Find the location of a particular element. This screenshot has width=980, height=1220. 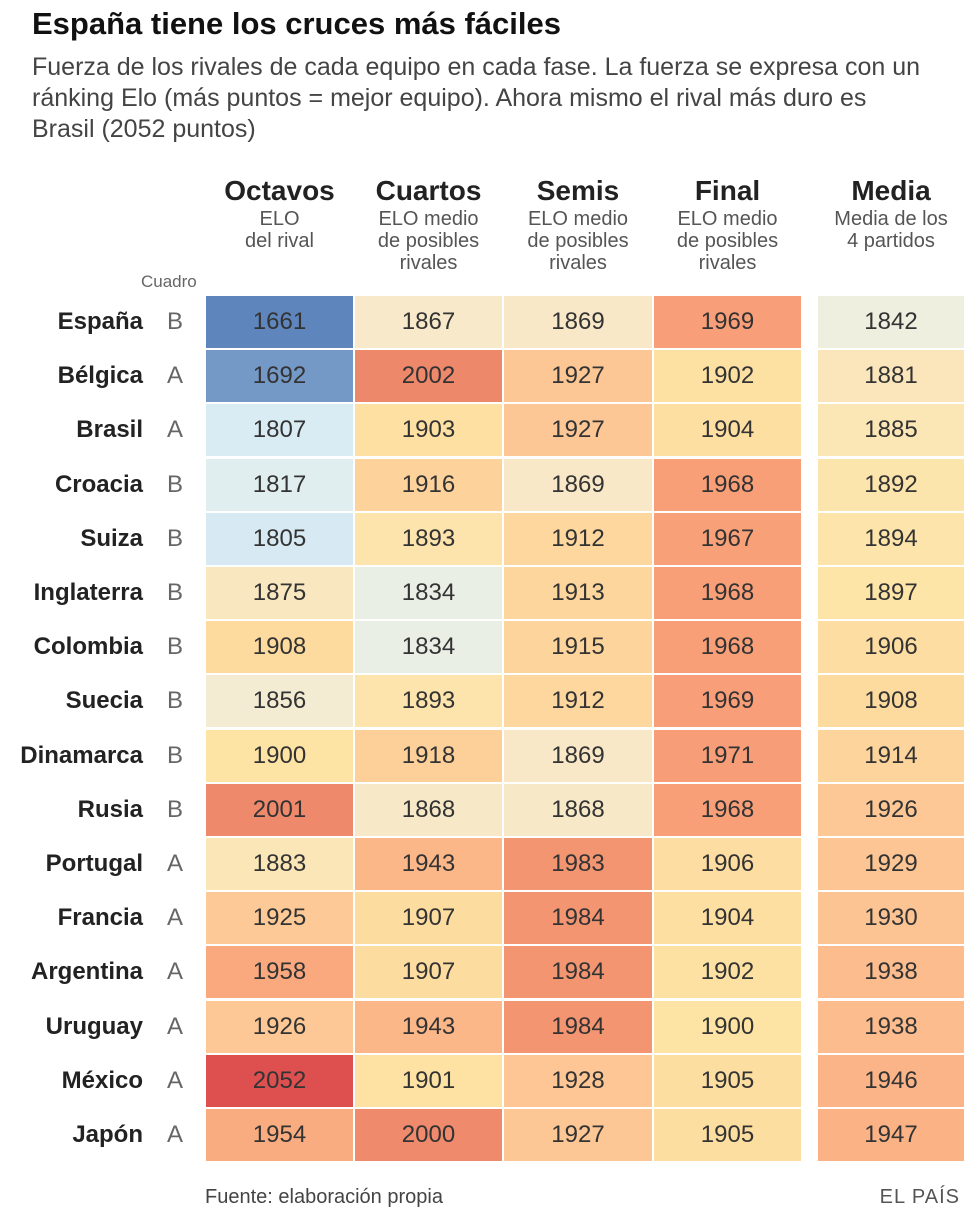

column-header-cuartos: Cuartos ELO medio de posibles rivales is located at coordinates (428, 224).